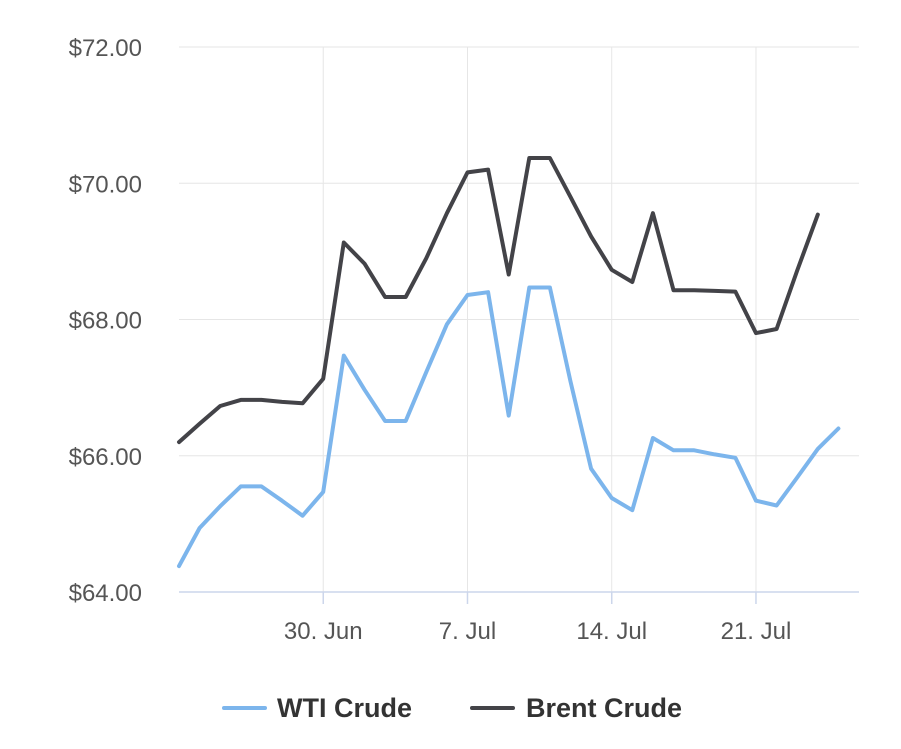 The width and height of the screenshot is (901, 749). Describe the element at coordinates (604, 708) in the screenshot. I see `legend-label: Brent Crude` at that location.